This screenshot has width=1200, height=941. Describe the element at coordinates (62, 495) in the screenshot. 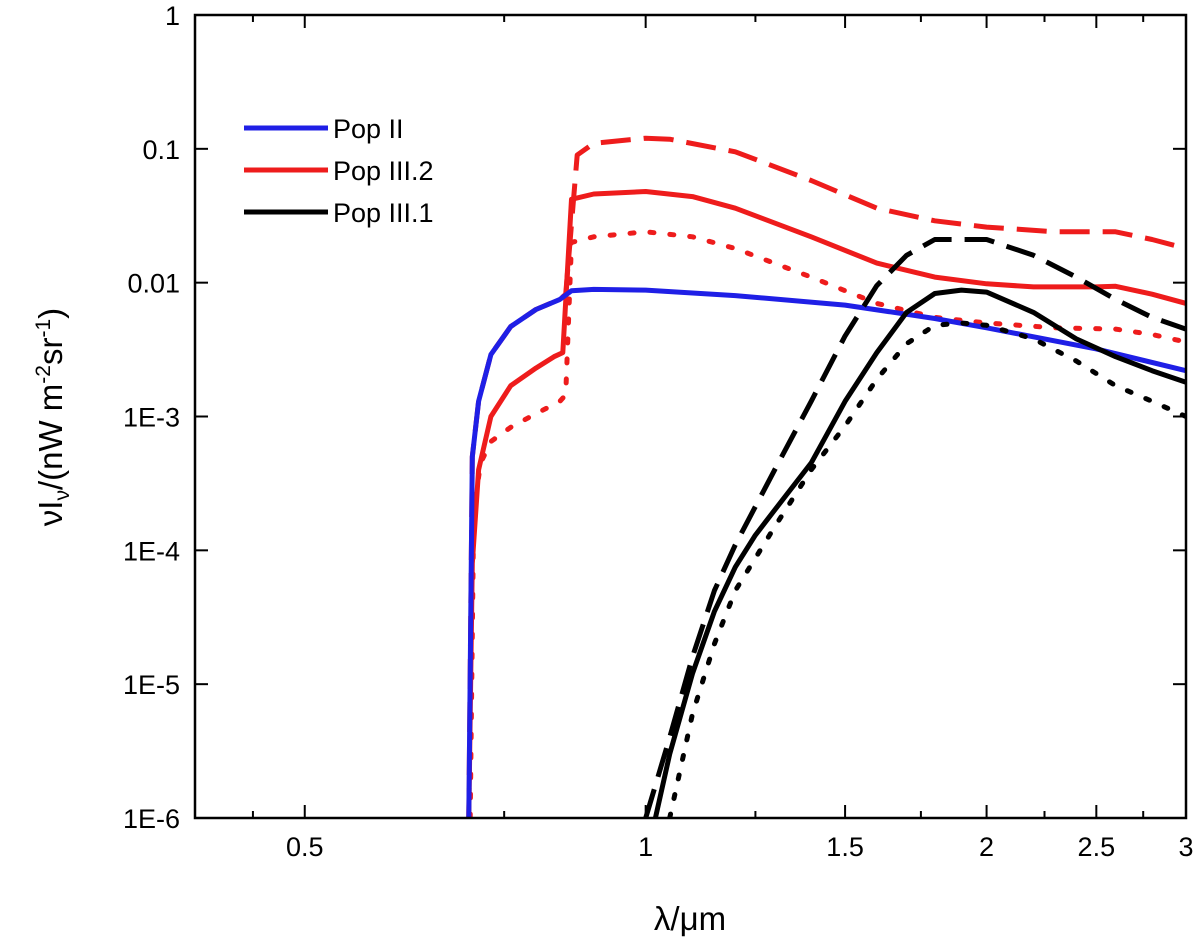

I see `y-axis-title-sub: ν` at that location.